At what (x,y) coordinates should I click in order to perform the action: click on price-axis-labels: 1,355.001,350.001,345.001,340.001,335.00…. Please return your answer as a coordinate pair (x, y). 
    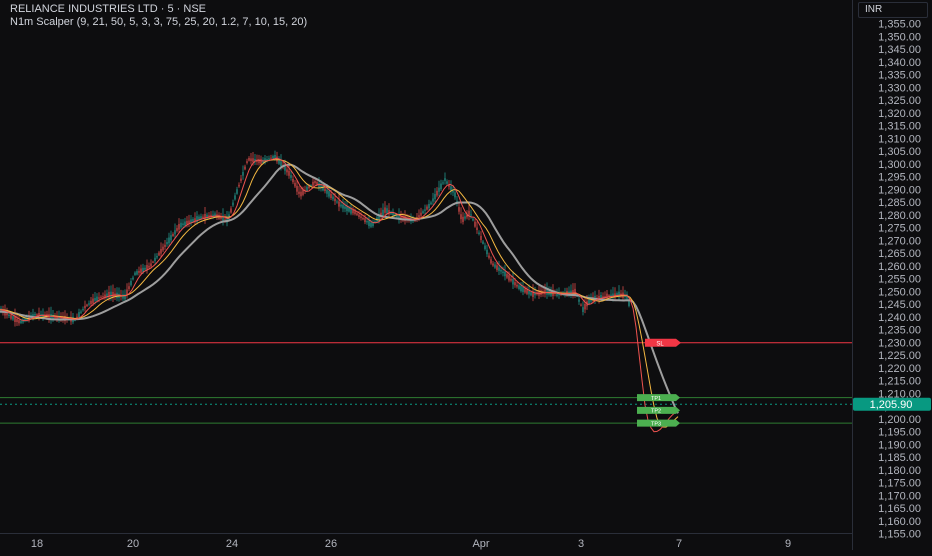
    Looking at the image, I should click on (892, 280).